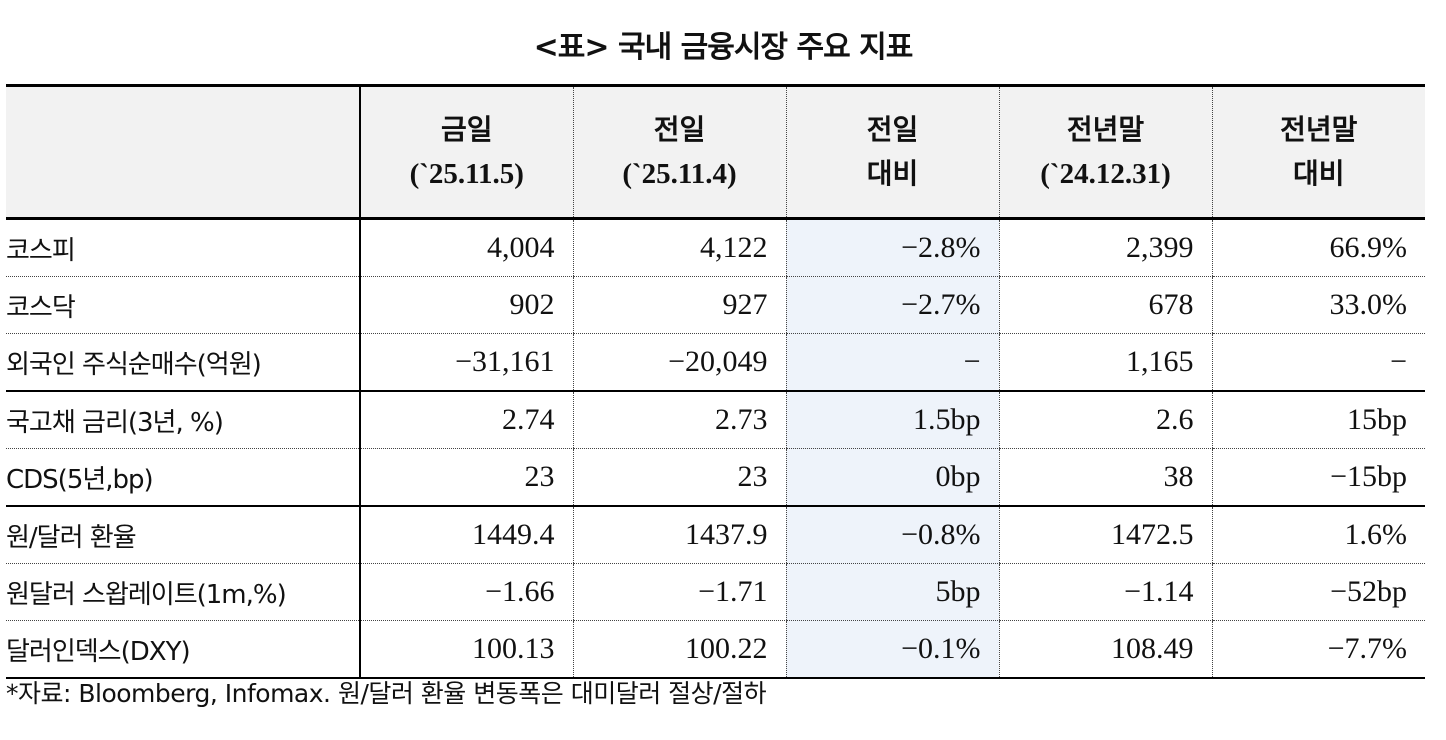 The height and width of the screenshot is (740, 1446). Describe the element at coordinates (183, 420) in the screenshot. I see `row-label: 국고채 금리(3년, %)` at that location.